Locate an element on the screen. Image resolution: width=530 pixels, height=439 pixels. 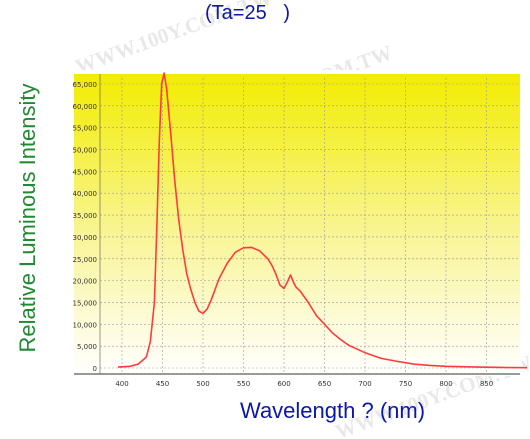
x-tick-label: 500 is located at coordinates (202, 384).